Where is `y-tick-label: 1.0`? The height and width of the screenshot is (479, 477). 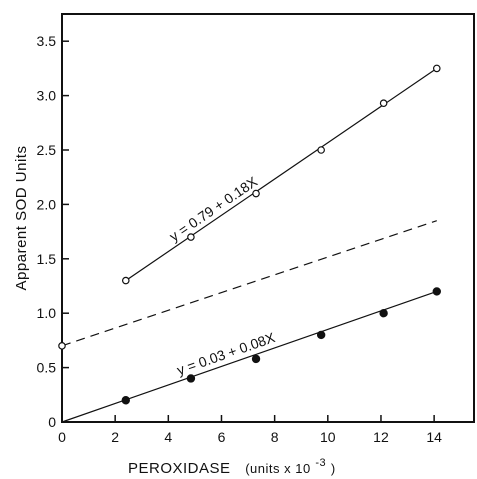
y-tick-label: 1.0 is located at coordinates (47, 313).